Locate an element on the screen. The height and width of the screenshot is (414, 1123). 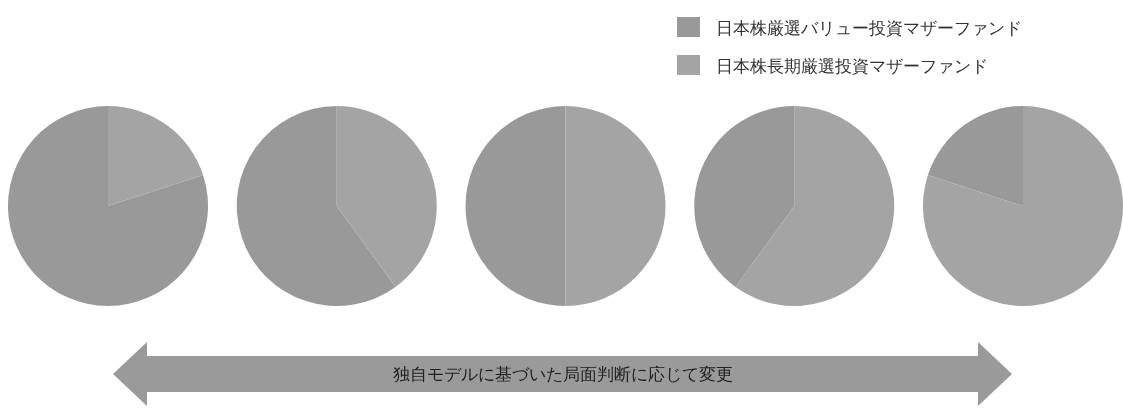
legend-label: 日本株厳選バリュー投資マザーファンド is located at coordinates (869, 28).